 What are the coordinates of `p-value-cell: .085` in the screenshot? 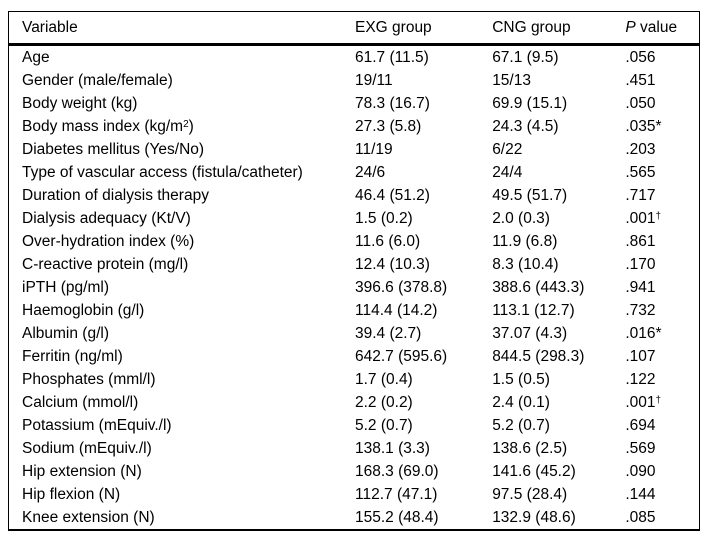 It's located at (640, 517).